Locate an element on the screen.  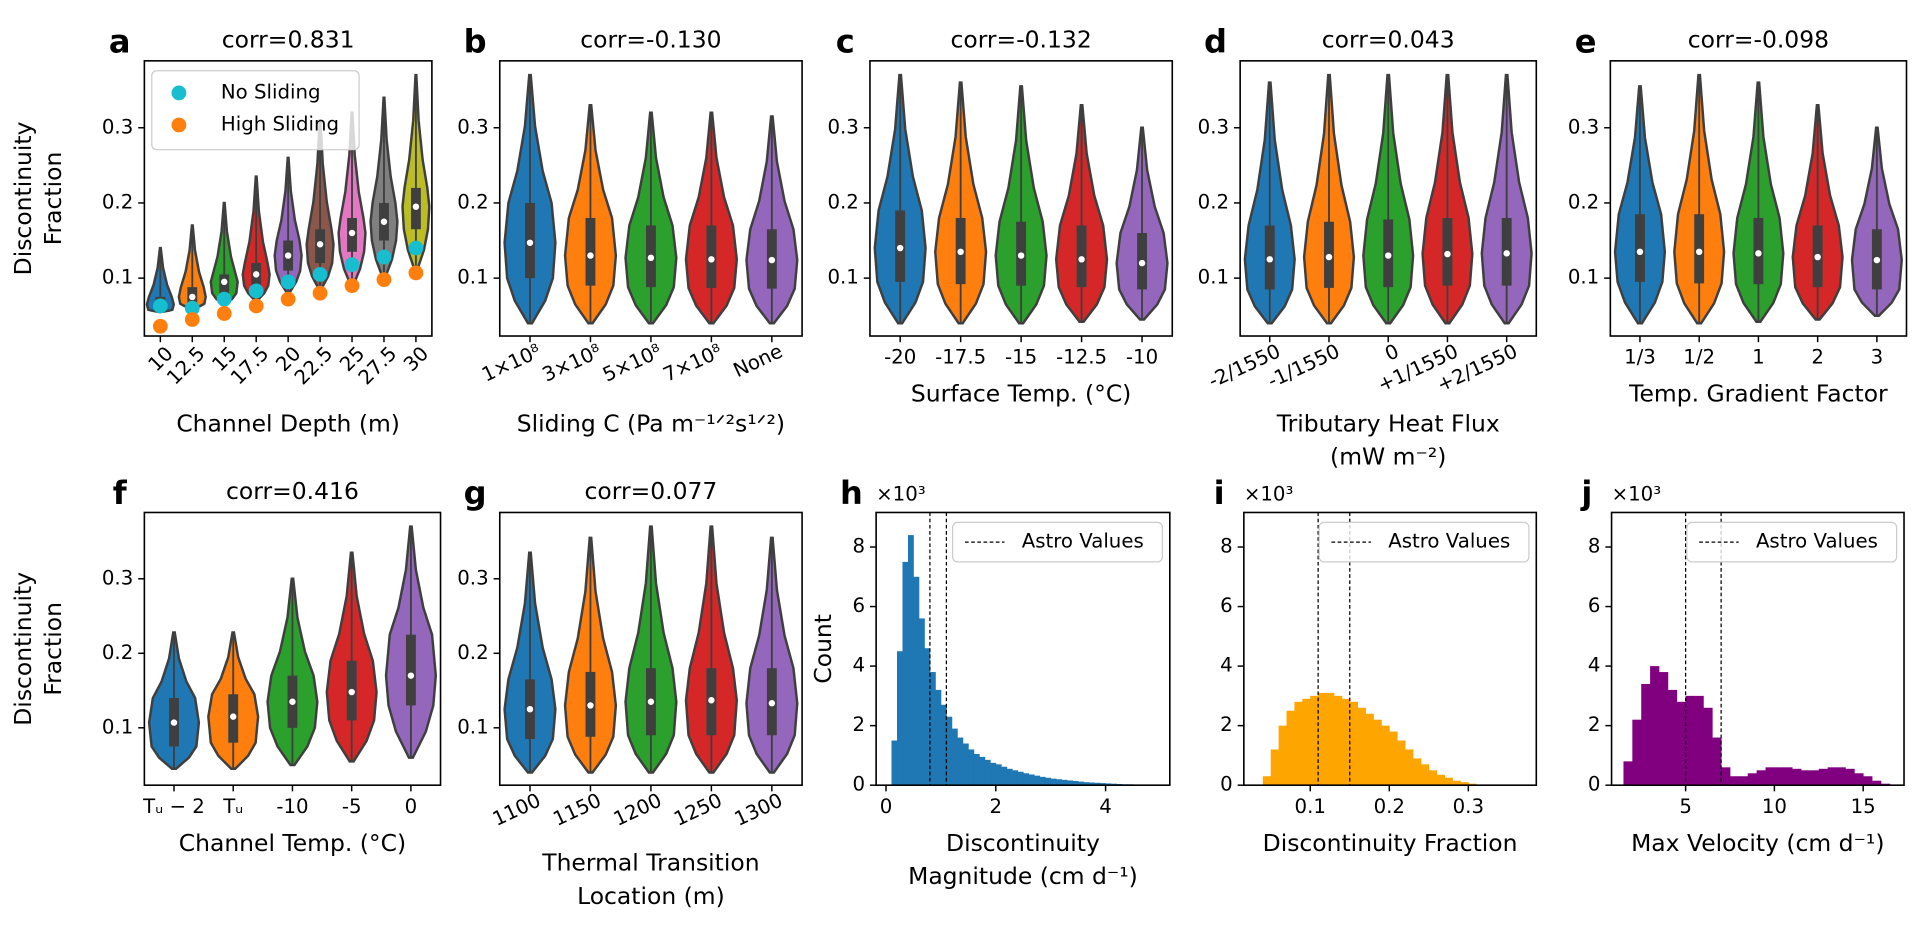
x-tick-label: 12.5 is located at coordinates (185, 365).